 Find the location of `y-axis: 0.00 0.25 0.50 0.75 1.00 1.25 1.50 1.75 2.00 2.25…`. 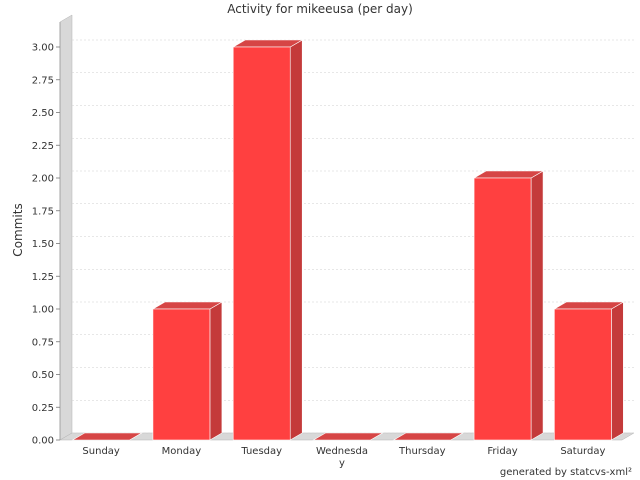

y-axis: 0.00 0.25 0.50 0.75 1.00 1.25 1.50 1.75 2.00 2.25… is located at coordinates (46, 234).